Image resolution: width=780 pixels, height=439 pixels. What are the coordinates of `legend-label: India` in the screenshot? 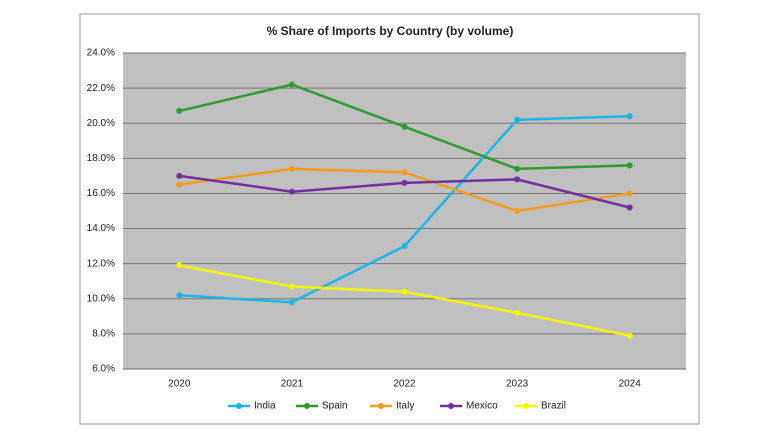 It's located at (265, 406).